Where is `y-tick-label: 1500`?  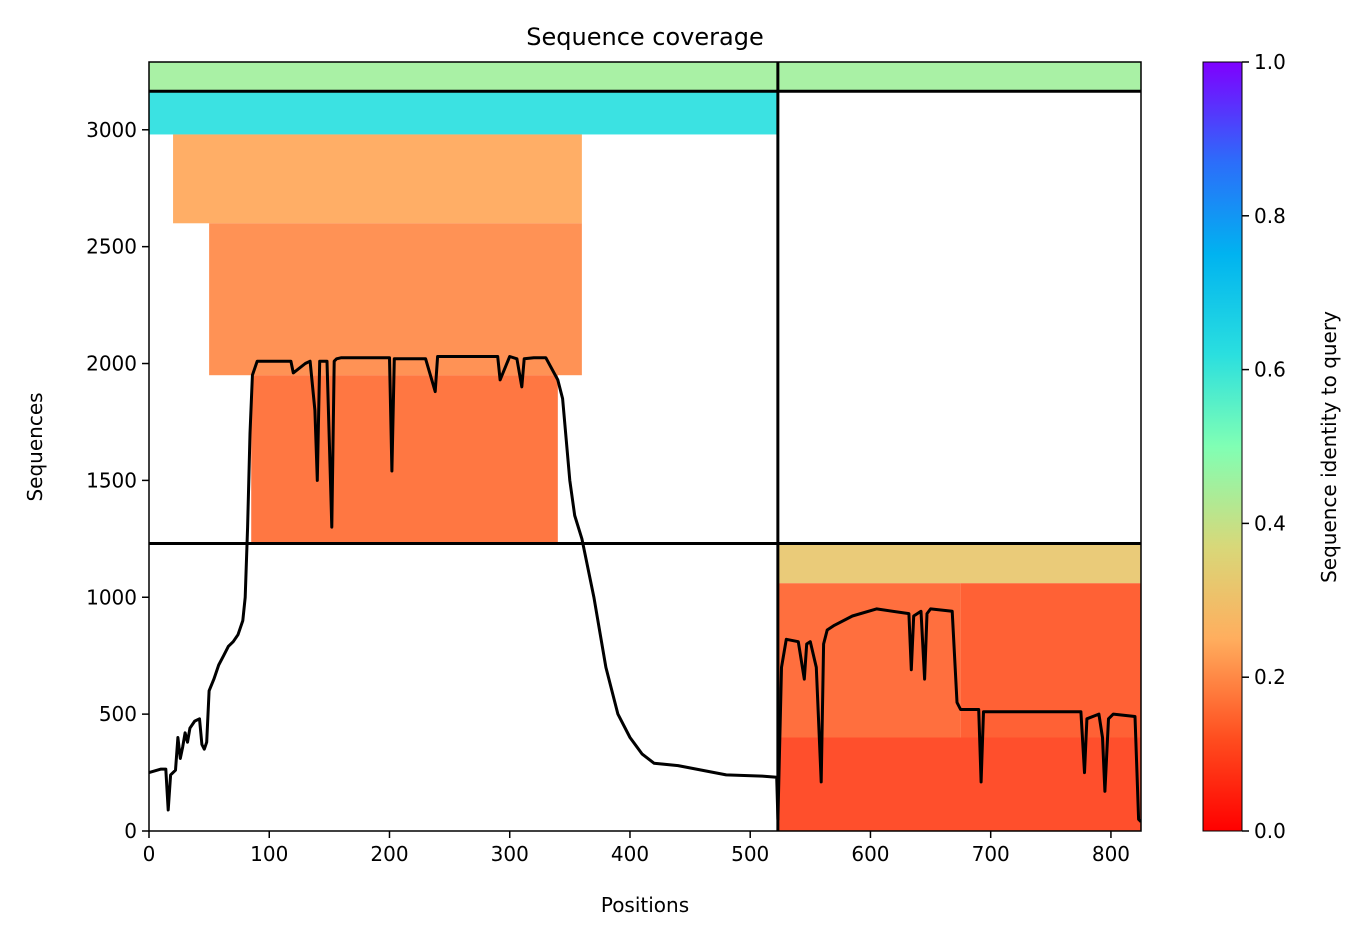
y-tick-label: 1500 is located at coordinates (111, 480).